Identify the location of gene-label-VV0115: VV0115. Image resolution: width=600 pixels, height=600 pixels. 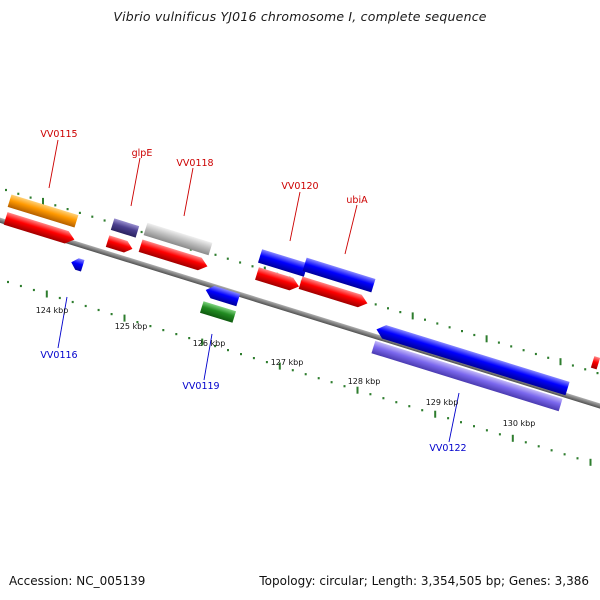
(58, 134).